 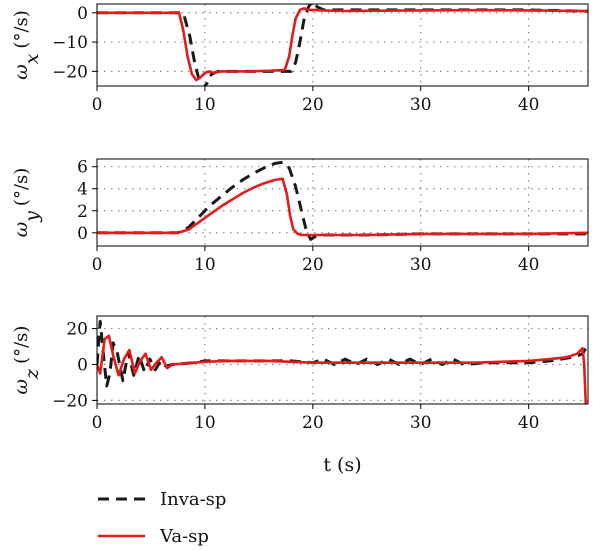 I want to click on y-tick-label: −10, so click(x=70, y=43).